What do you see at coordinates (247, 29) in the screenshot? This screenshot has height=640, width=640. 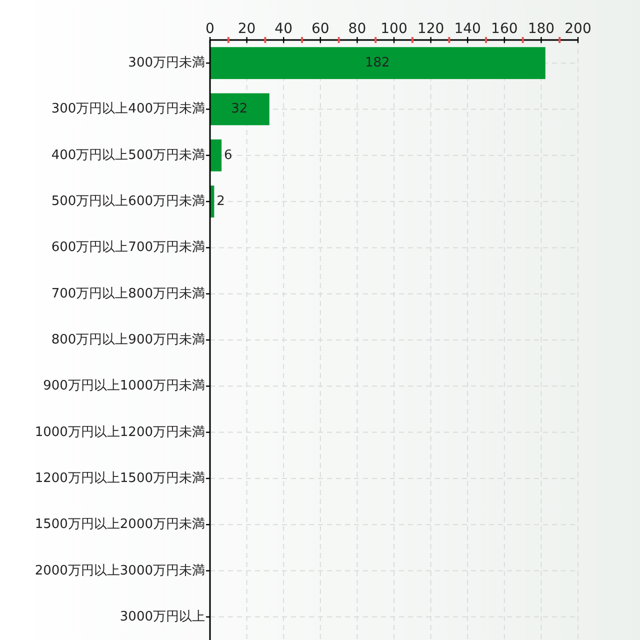 I see `x-tick-label: 20` at bounding box center [247, 29].